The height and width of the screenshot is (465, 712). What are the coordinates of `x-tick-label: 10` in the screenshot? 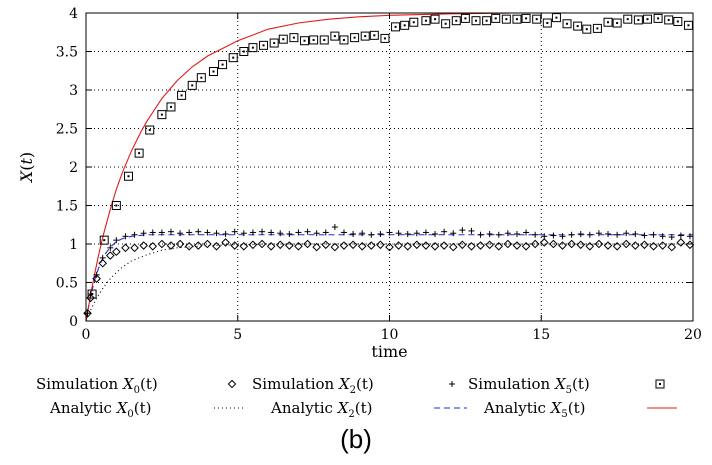 It's located at (390, 335).